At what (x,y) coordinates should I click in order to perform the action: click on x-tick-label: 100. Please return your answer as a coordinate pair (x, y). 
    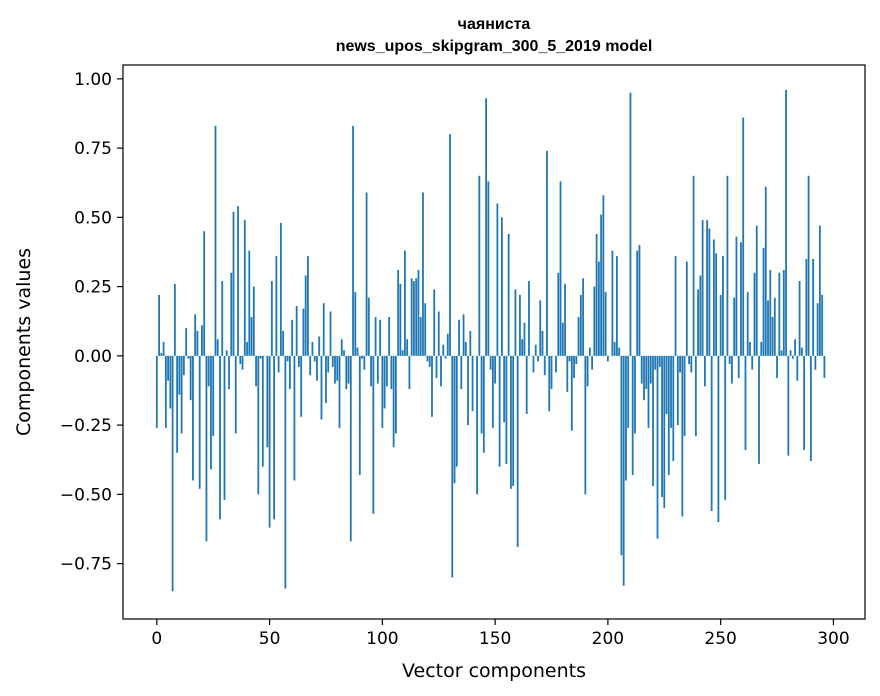
    Looking at the image, I should click on (382, 639).